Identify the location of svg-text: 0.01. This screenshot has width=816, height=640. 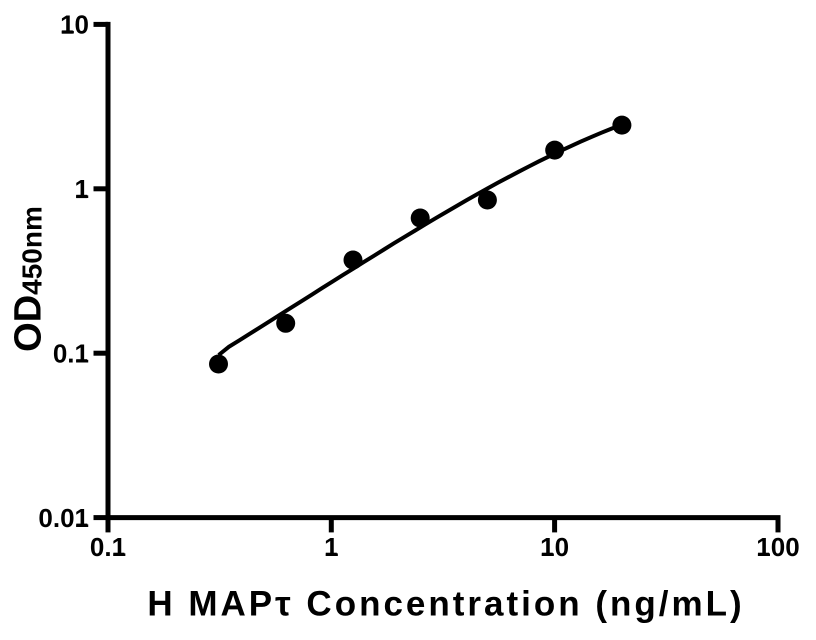
(63, 518).